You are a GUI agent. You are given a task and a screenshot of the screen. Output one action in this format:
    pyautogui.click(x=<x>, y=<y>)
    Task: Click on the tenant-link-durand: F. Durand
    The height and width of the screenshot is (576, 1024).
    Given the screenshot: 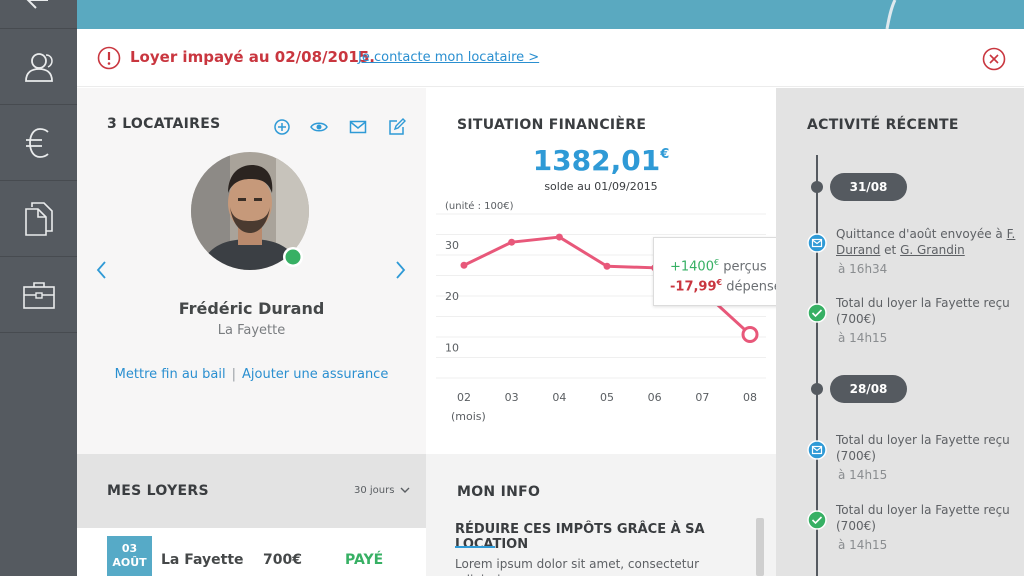 What is the action you would take?
    pyautogui.click(x=926, y=242)
    